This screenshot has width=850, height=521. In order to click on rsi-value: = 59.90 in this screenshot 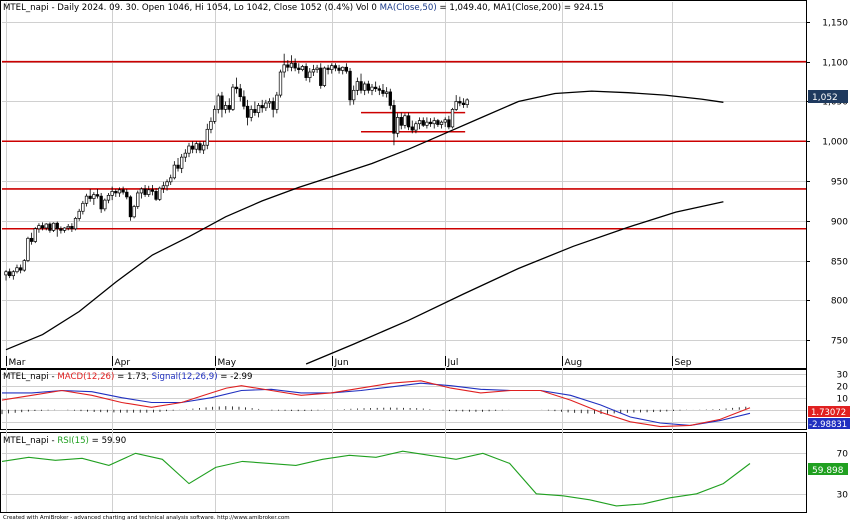, I will do `click(107, 441)`.